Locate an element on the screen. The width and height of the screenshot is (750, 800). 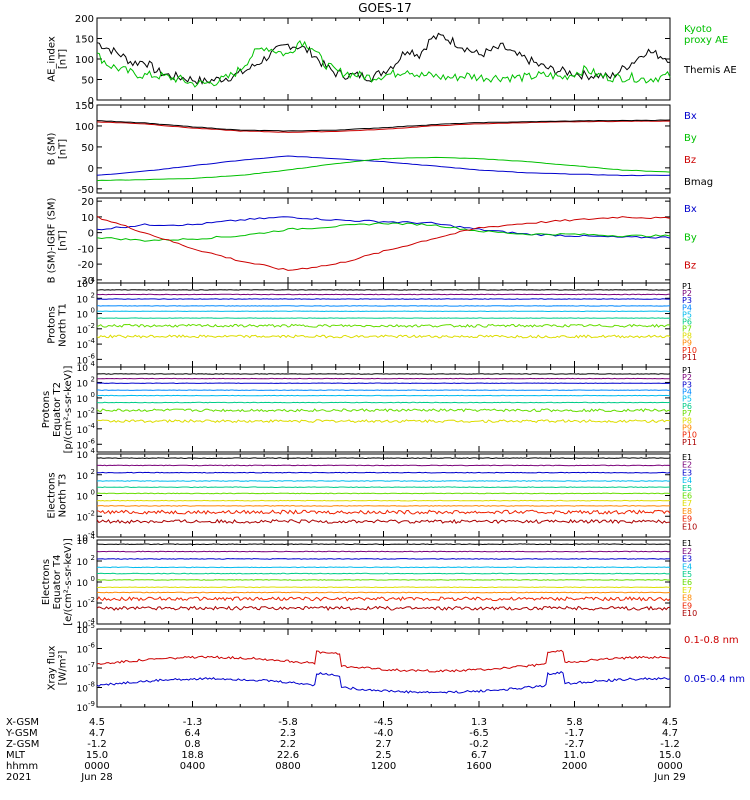
legend-label: E7 is located at coordinates (687, 590).